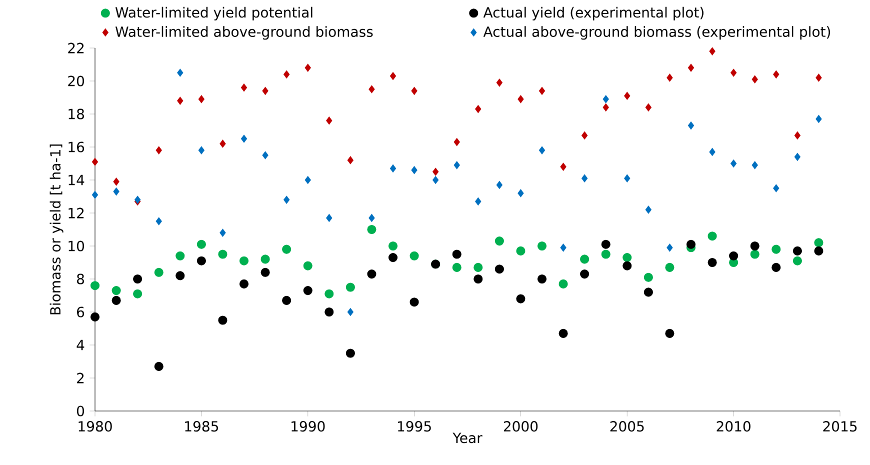 This screenshot has height=465, width=870. I want to click on x-tick-label: 2010, so click(733, 426).